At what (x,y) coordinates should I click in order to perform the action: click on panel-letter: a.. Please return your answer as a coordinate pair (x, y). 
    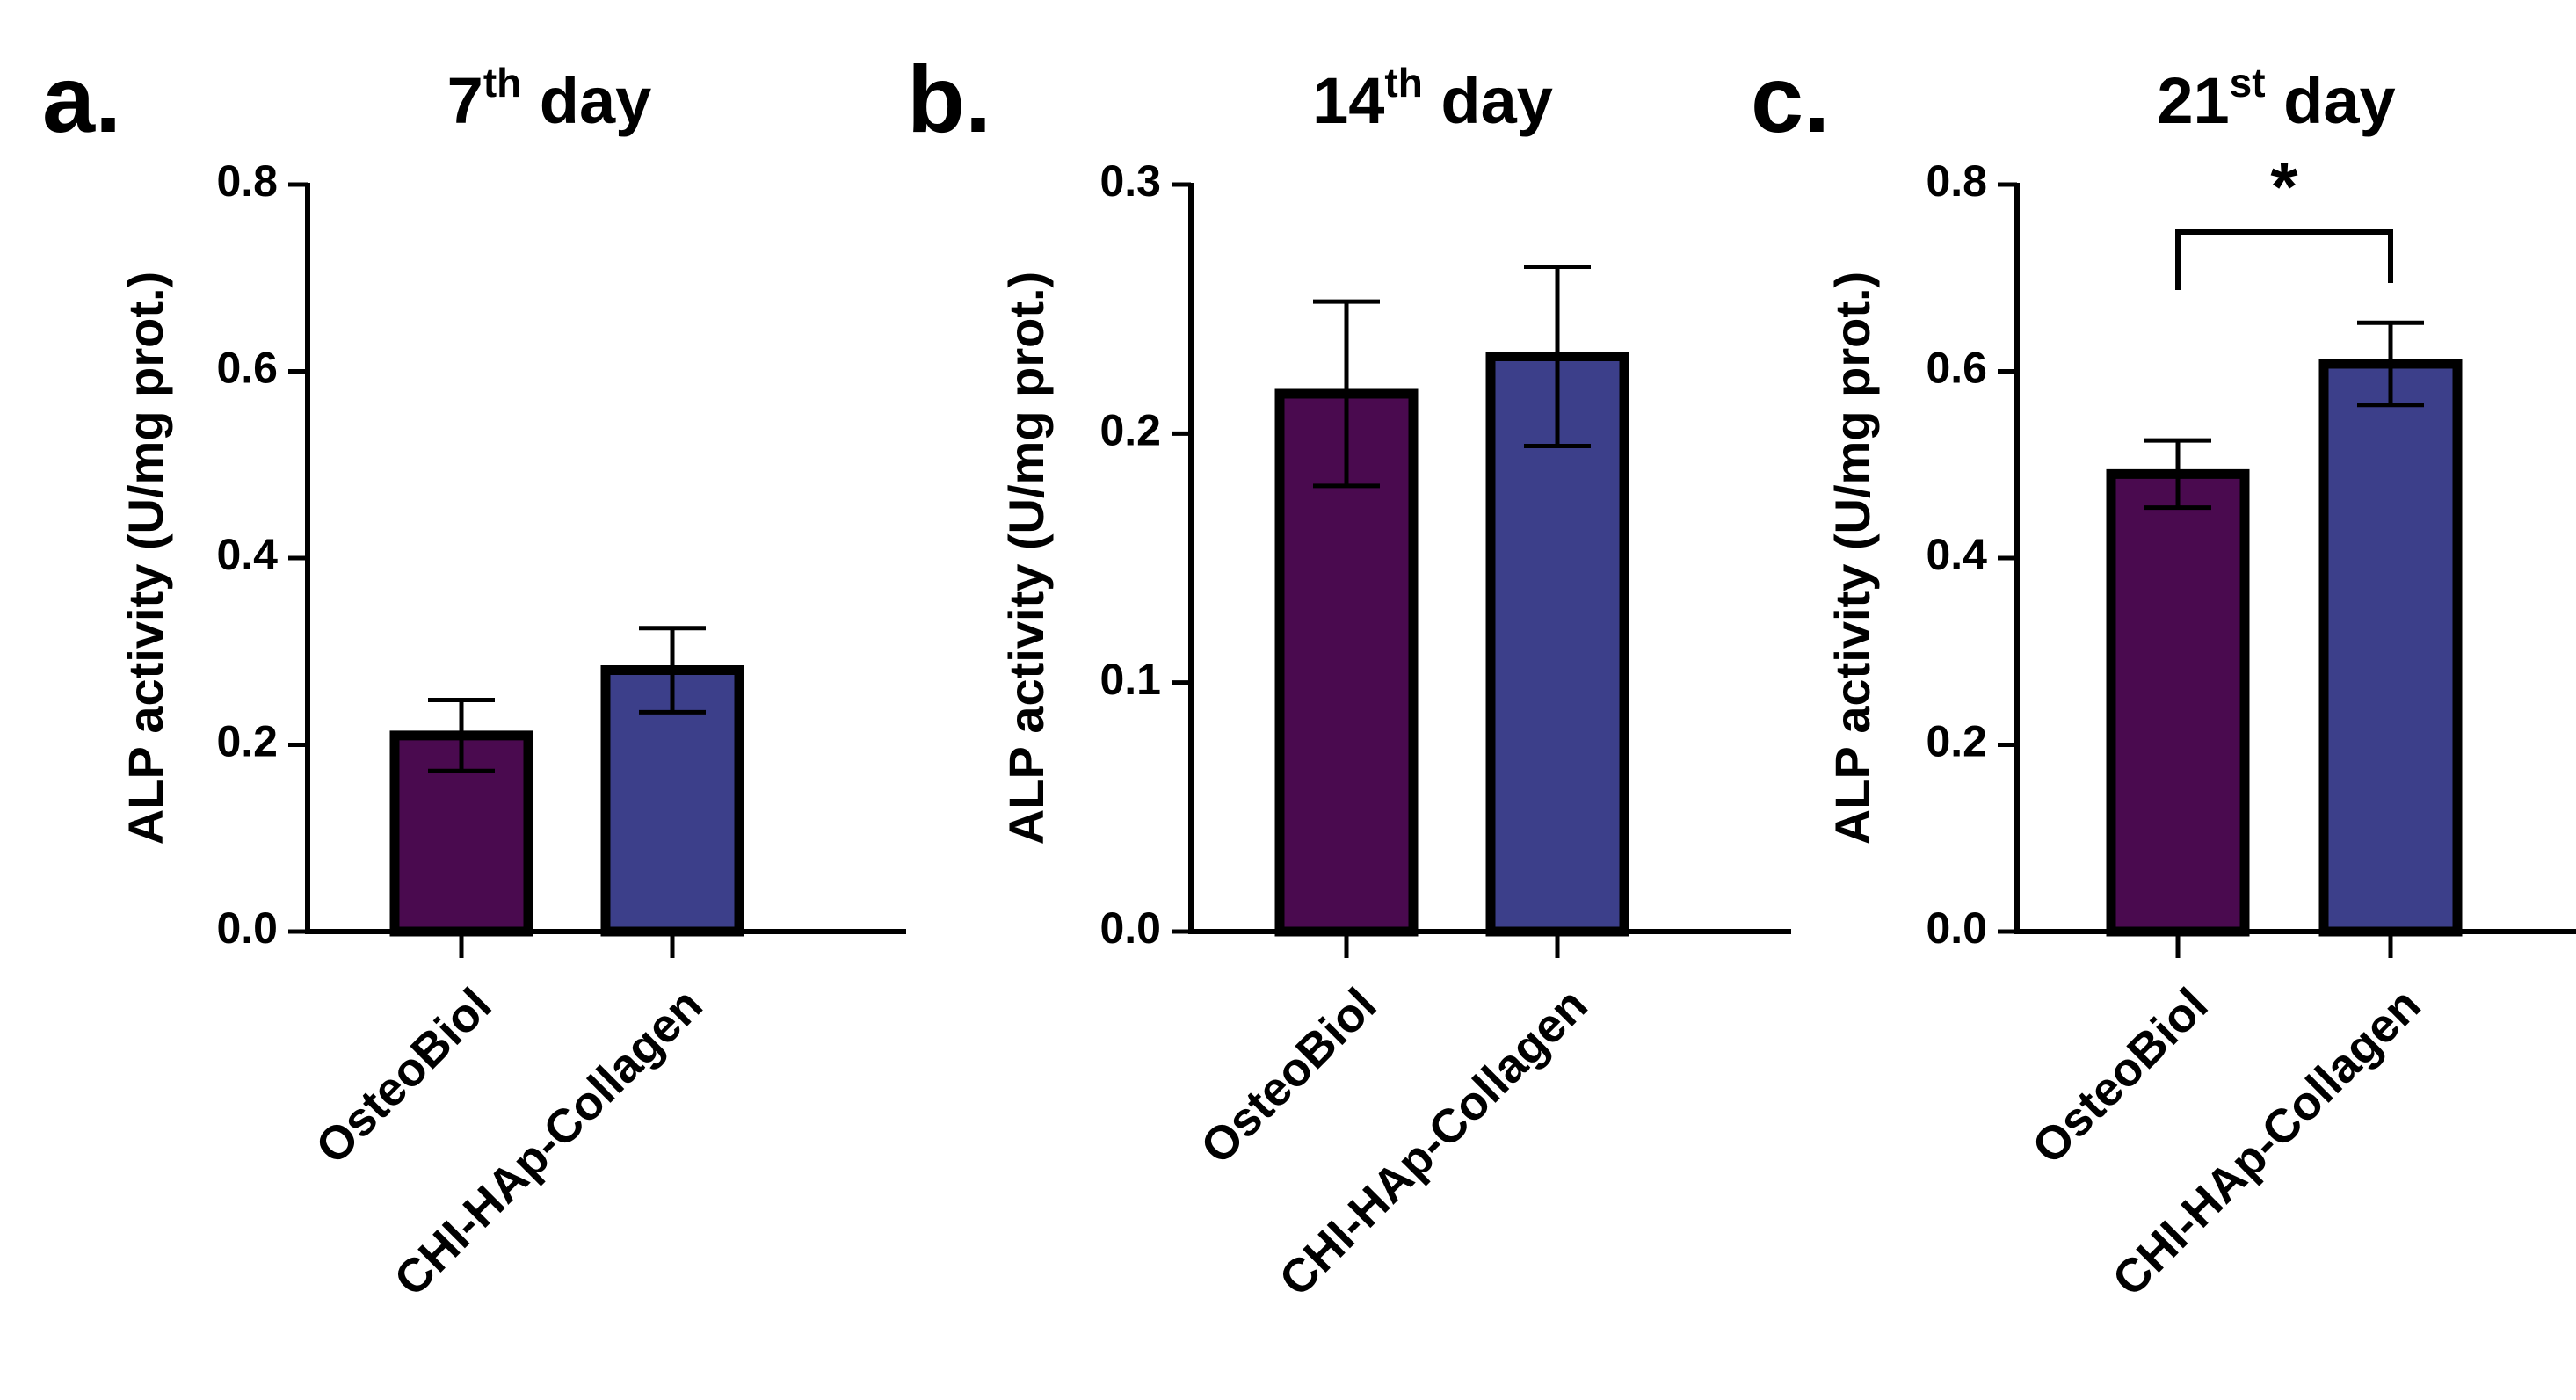
    Looking at the image, I should click on (81, 99).